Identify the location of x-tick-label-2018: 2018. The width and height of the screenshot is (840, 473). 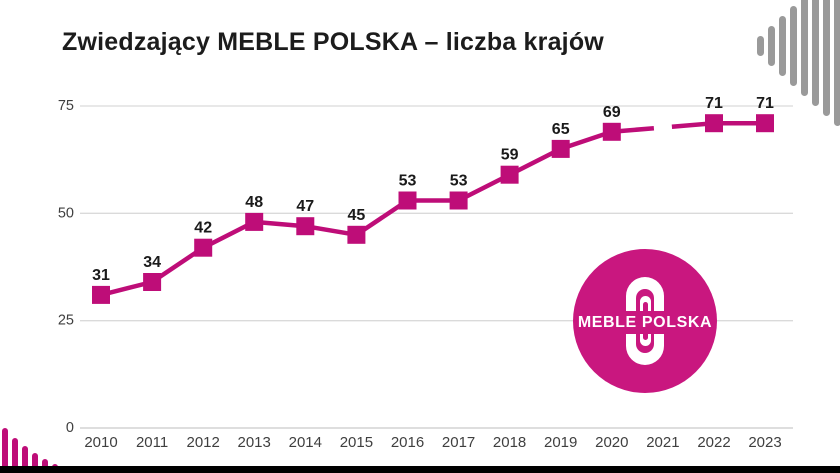
(509, 442).